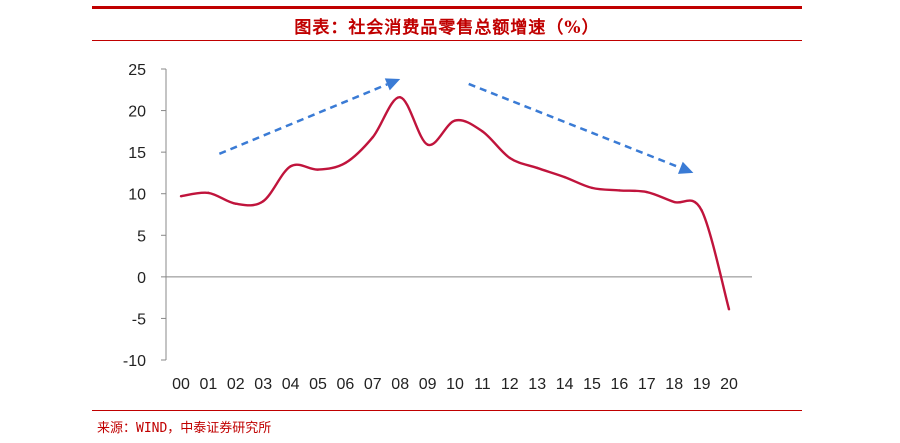  What do you see at coordinates (137, 153) in the screenshot?
I see `y-tick-label: 15` at bounding box center [137, 153].